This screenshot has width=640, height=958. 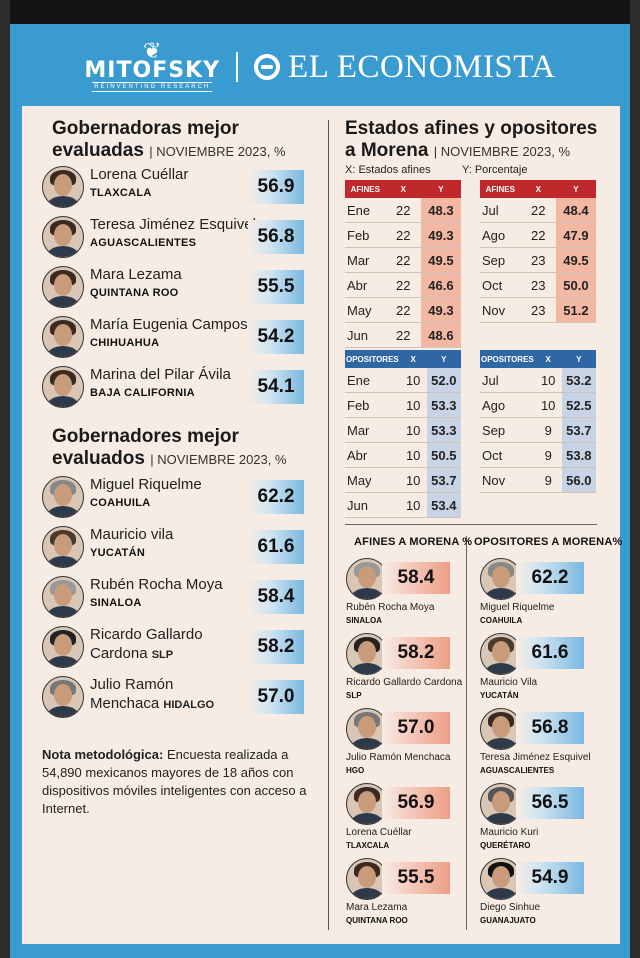 What do you see at coordinates (538, 893) in the screenshot?
I see `opositores-card: 54.9 Diego Sinhue GUANAJUATO` at bounding box center [538, 893].